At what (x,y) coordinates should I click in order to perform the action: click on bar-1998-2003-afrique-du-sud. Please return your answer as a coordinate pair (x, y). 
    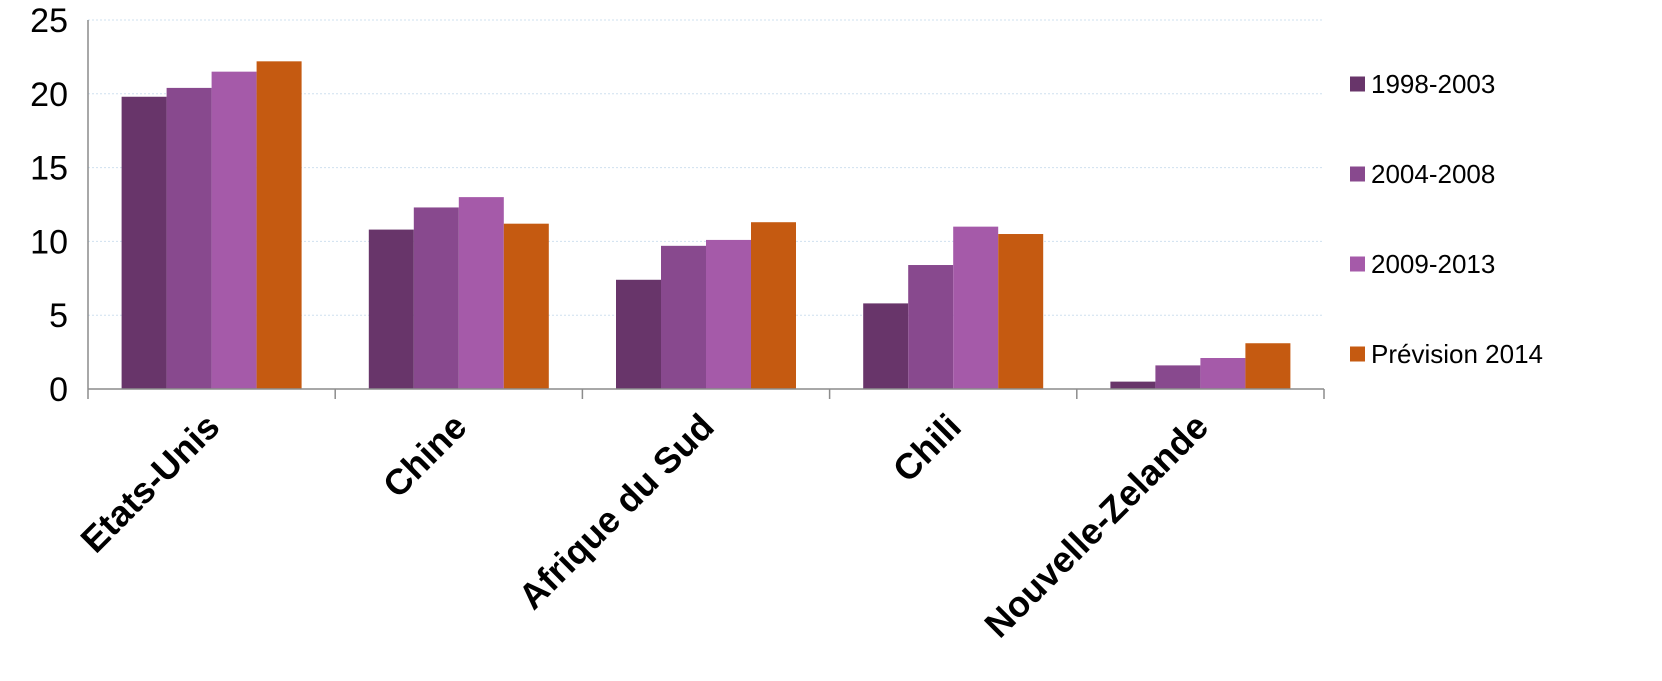
    Looking at the image, I should click on (638, 334).